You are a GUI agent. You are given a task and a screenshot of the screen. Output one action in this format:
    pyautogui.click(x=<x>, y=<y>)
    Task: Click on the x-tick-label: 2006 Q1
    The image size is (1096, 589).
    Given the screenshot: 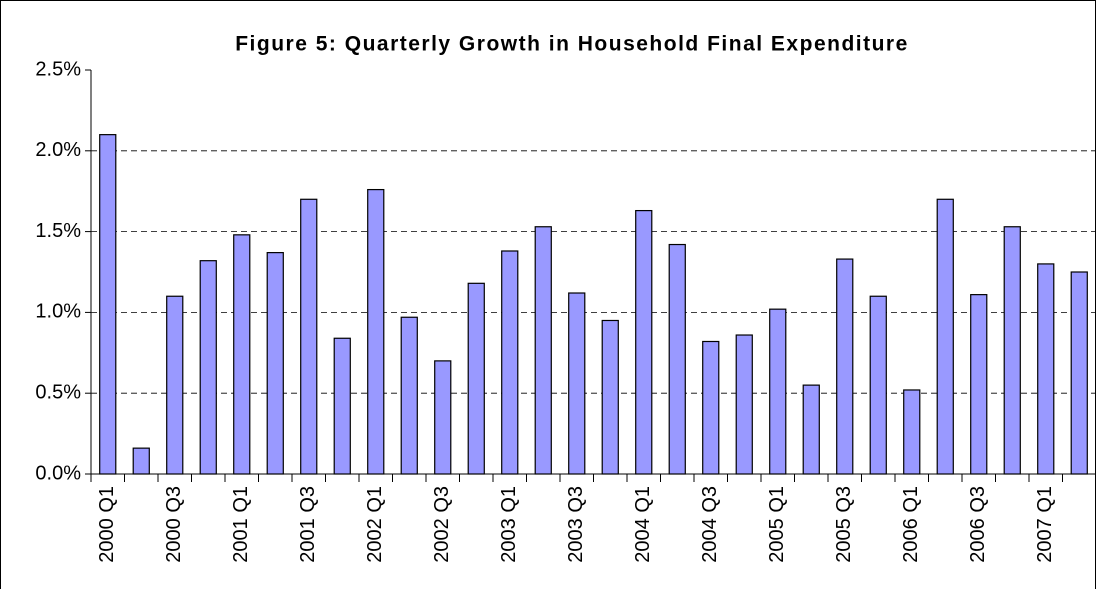 What is the action you would take?
    pyautogui.click(x=911, y=524)
    